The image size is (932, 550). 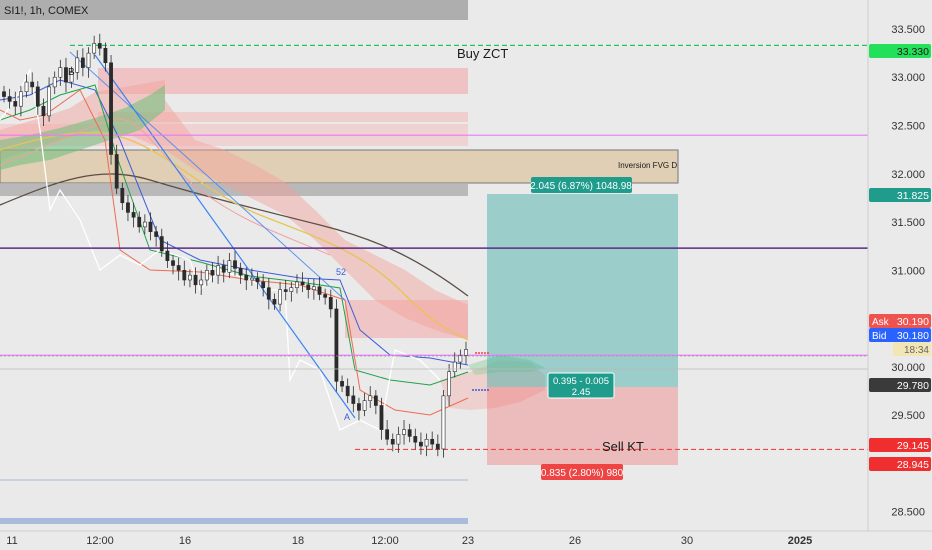 I want to click on bid-badge, so click(x=900, y=335).